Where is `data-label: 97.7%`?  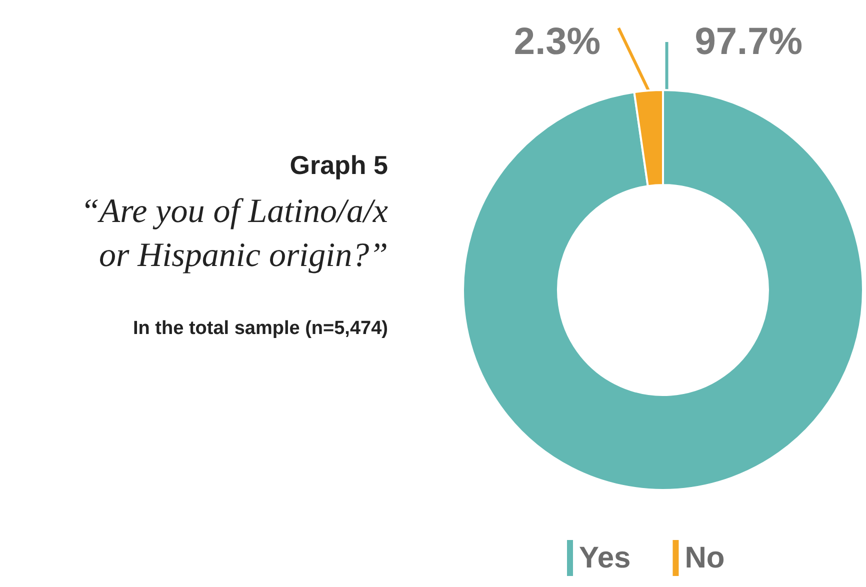
data-label: 97.7% is located at coordinates (748, 42).